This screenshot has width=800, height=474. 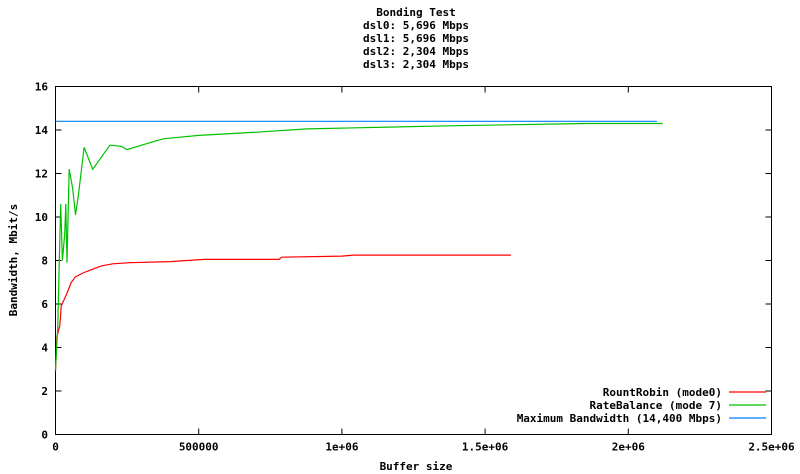 What do you see at coordinates (485, 447) in the screenshot?
I see `x-tick-label: 1.5e+06` at bounding box center [485, 447].